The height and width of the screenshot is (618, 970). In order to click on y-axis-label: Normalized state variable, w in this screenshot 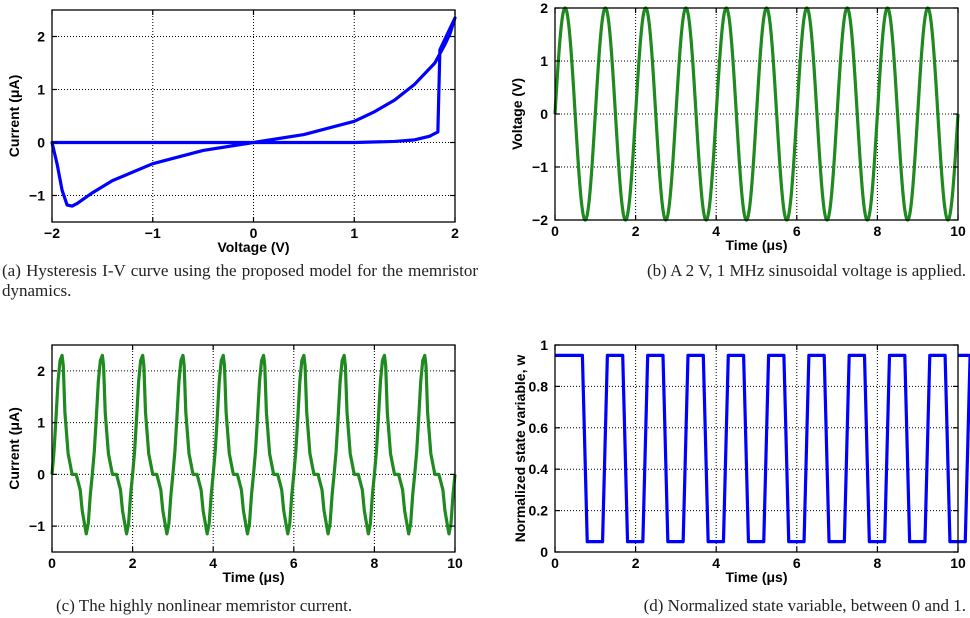, I will do `click(520, 449)`.